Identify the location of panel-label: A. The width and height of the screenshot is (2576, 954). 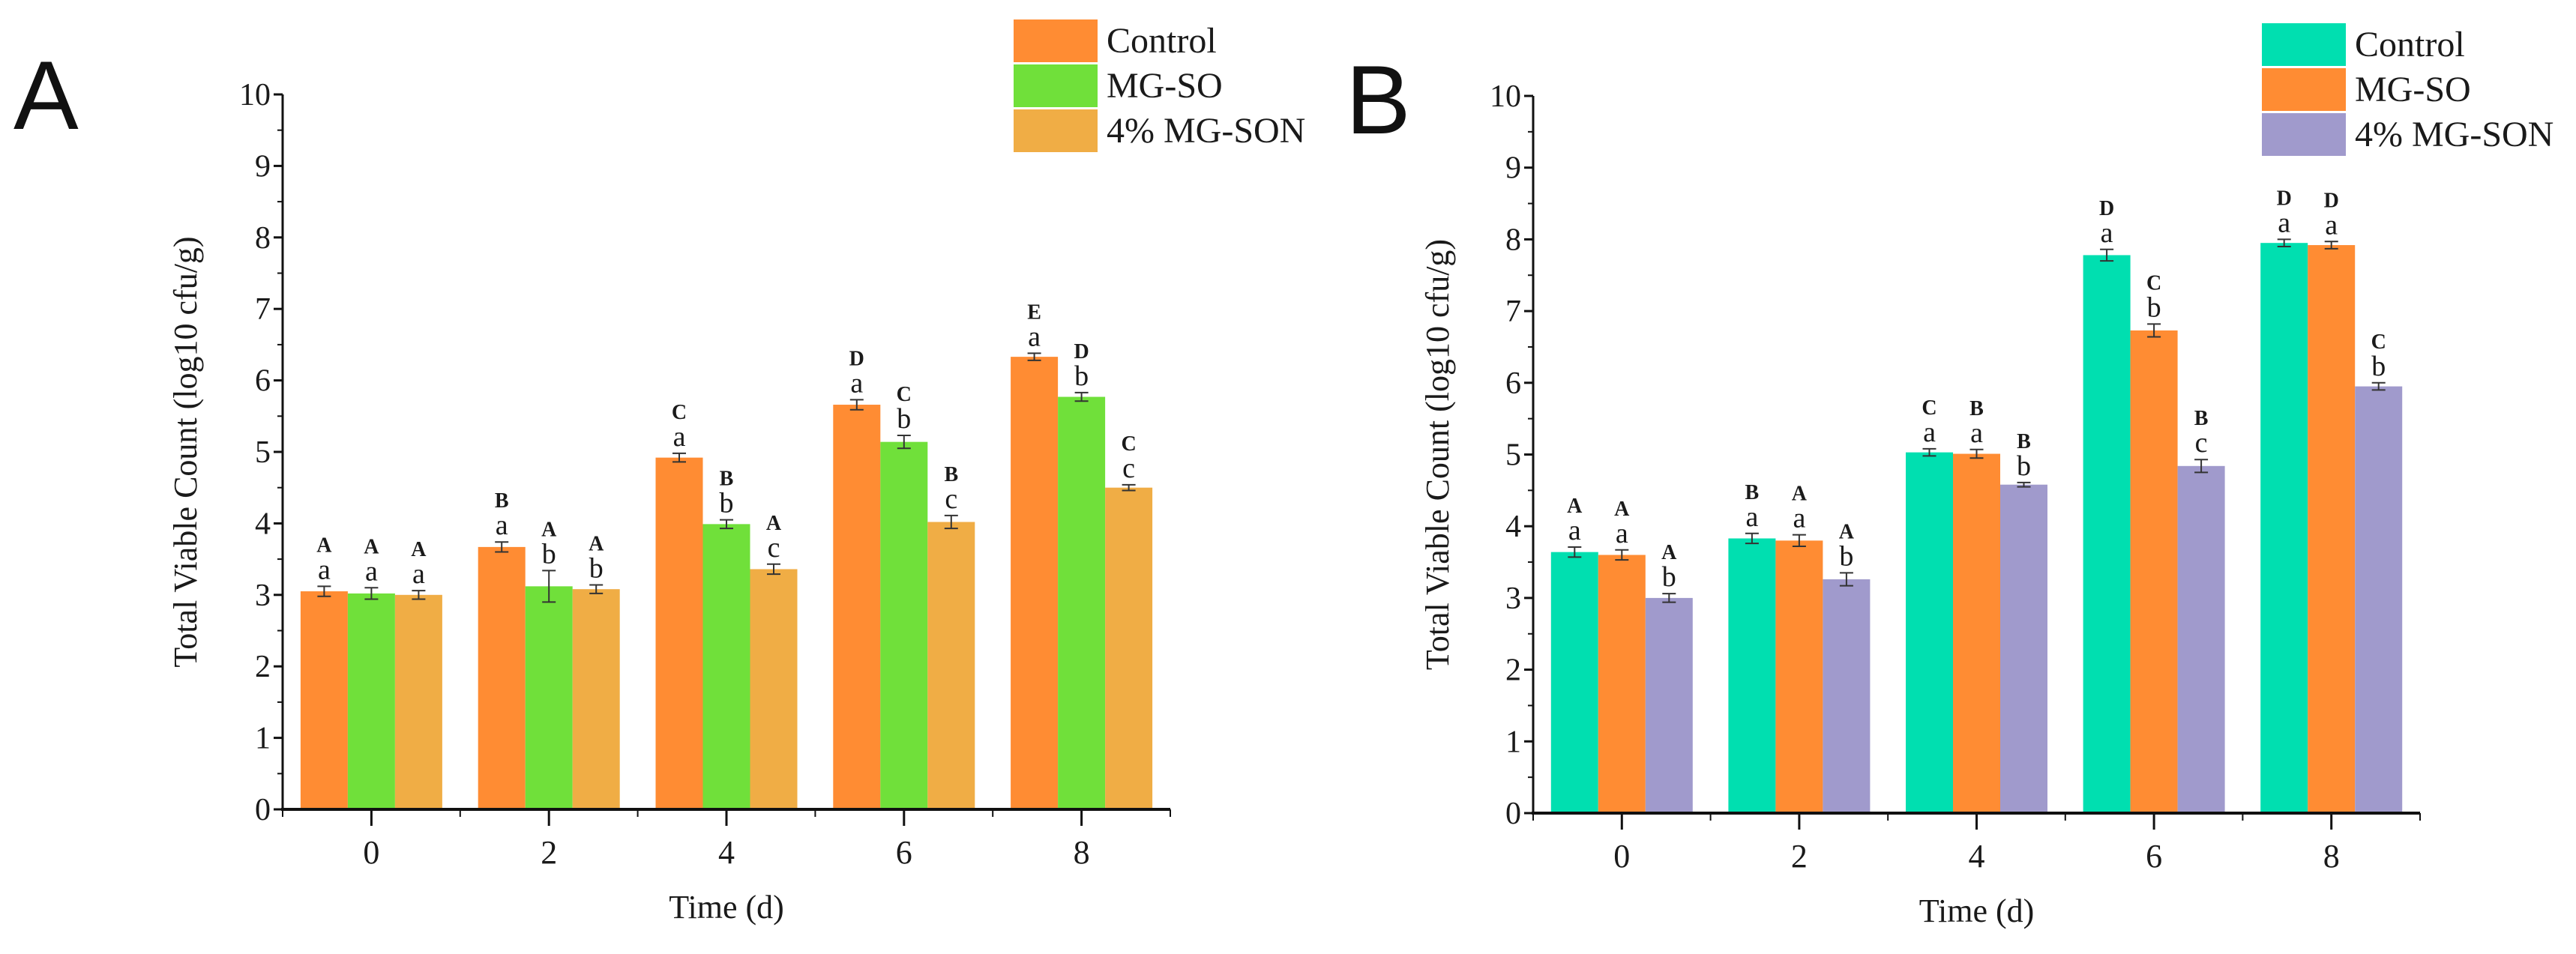
(46, 95).